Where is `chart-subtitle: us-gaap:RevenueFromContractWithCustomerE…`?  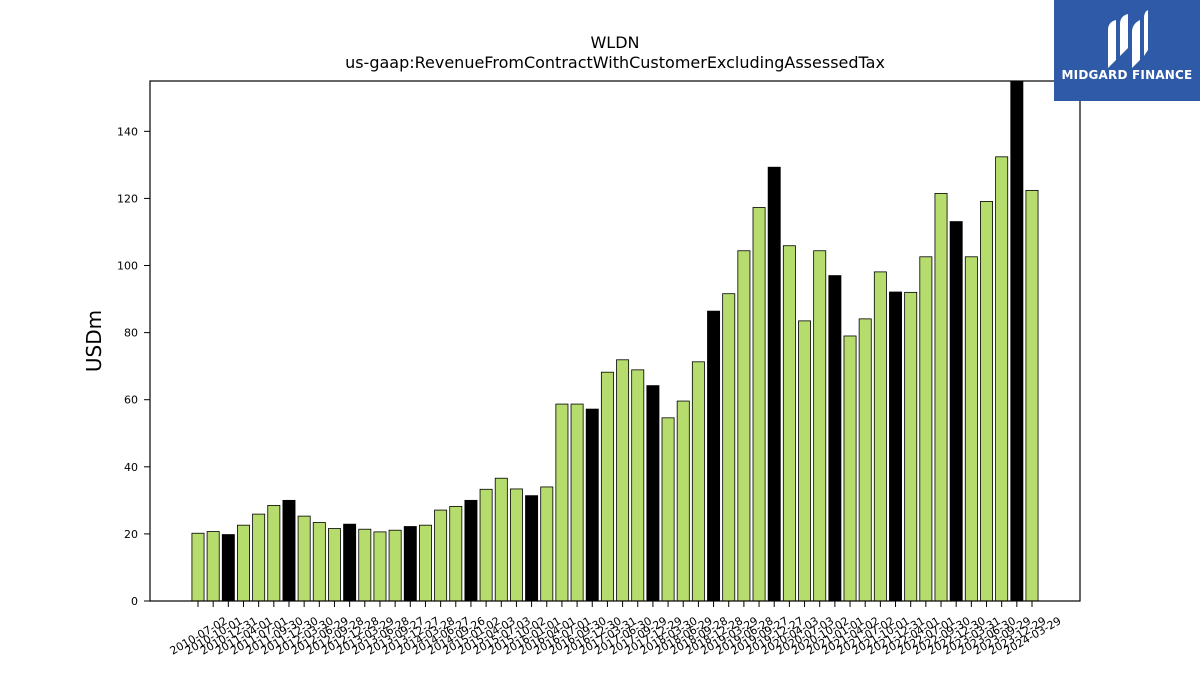 chart-subtitle: us-gaap:RevenueFromContractWithCustomerE… is located at coordinates (615, 62).